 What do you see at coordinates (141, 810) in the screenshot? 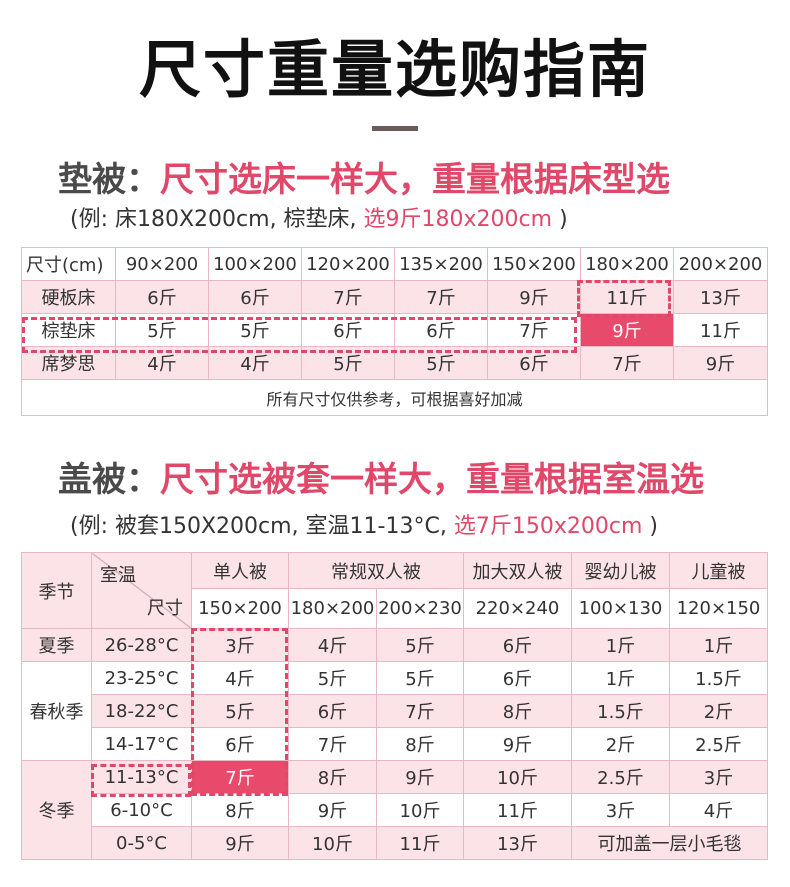
I see `temp-cell: 6-10°C` at bounding box center [141, 810].